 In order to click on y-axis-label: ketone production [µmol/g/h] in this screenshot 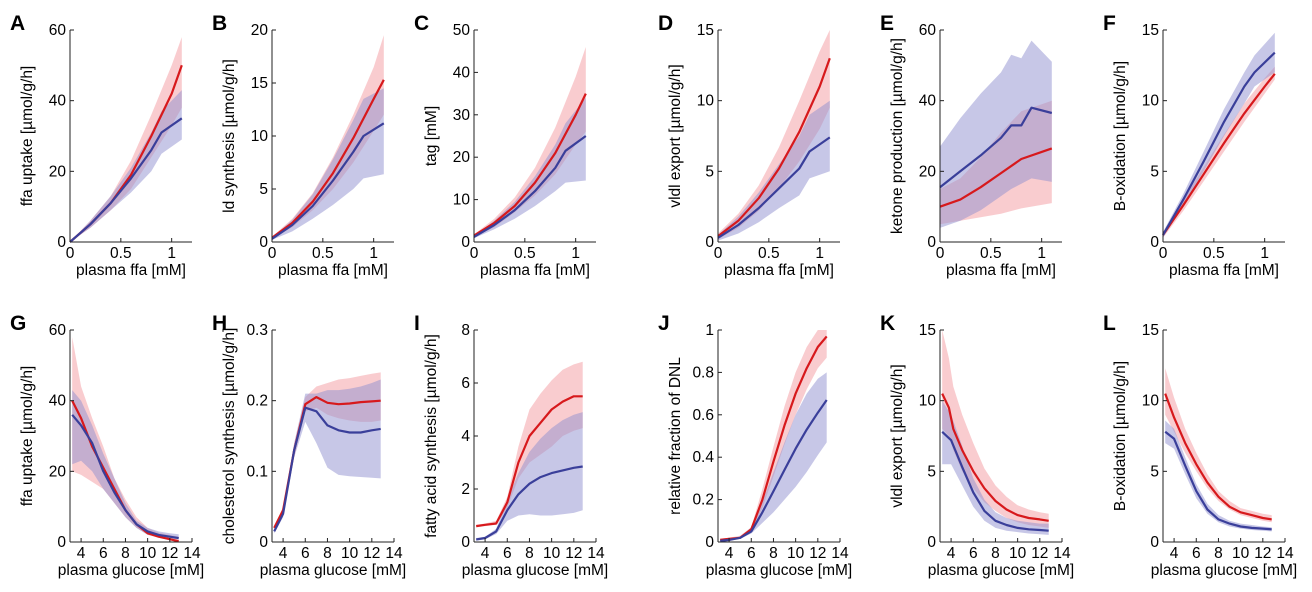, I will do `click(897, 136)`.